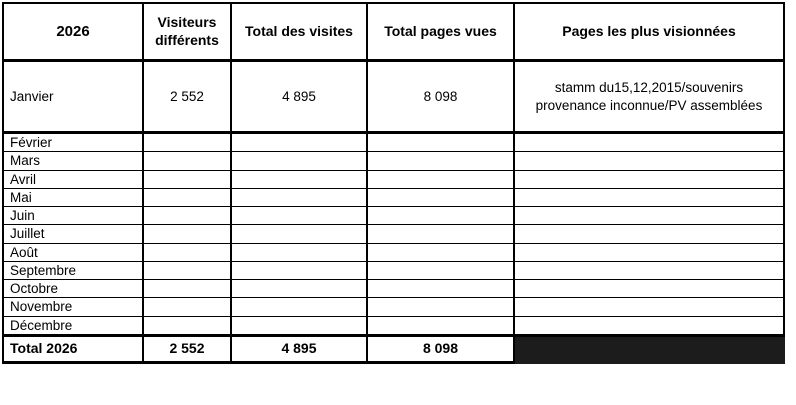 This screenshot has height=405, width=796. Describe the element at coordinates (187, 142) in the screenshot. I see `cell-visitors-fevrier` at that location.